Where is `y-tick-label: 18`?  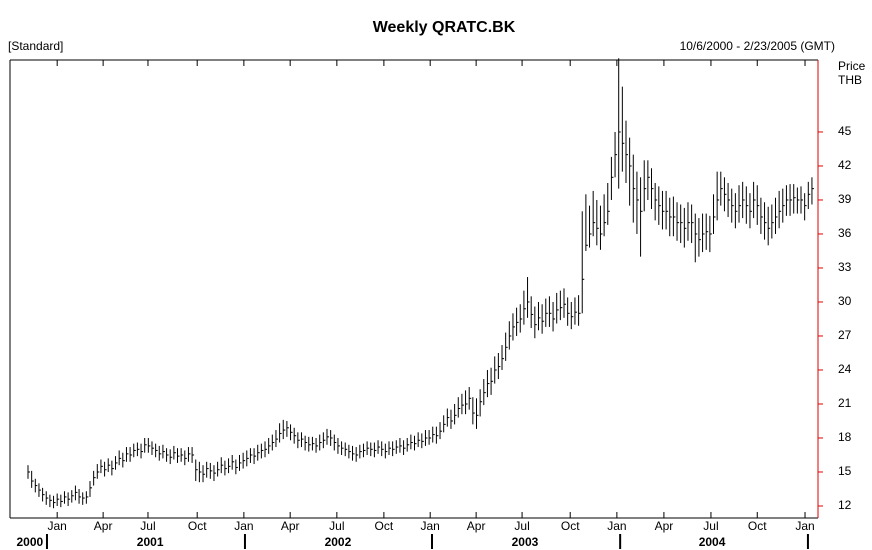
y-tick-label: 18 is located at coordinates (845, 437).